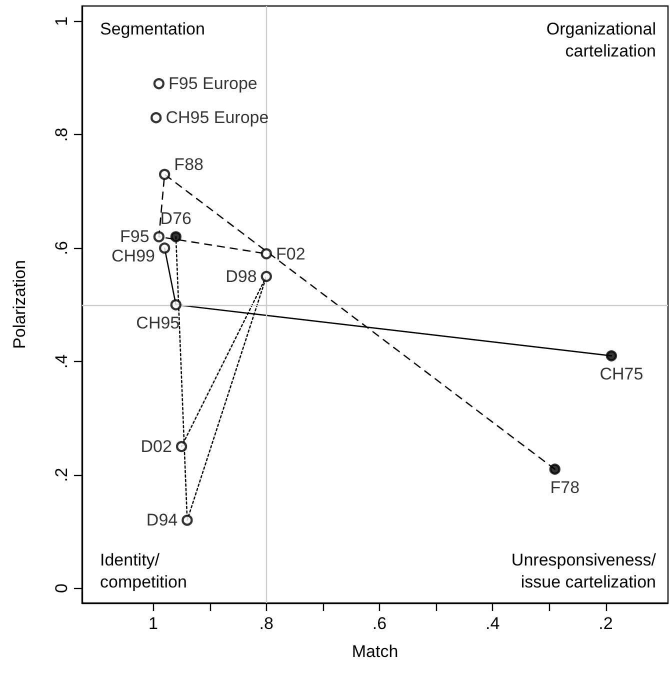  What do you see at coordinates (61, 361) in the screenshot?
I see `y-tick-label: .4` at bounding box center [61, 361].